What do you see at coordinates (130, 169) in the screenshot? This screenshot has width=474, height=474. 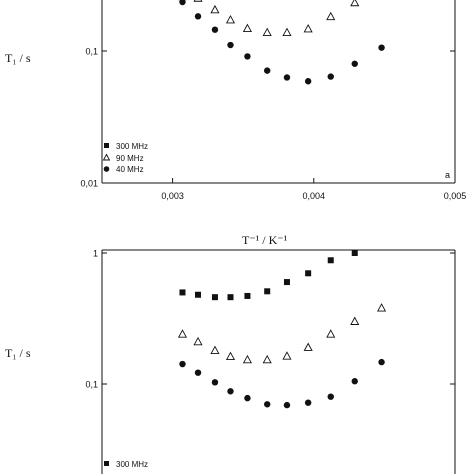 I see `legend-40mhz-label: 40 MHz` at bounding box center [130, 169].